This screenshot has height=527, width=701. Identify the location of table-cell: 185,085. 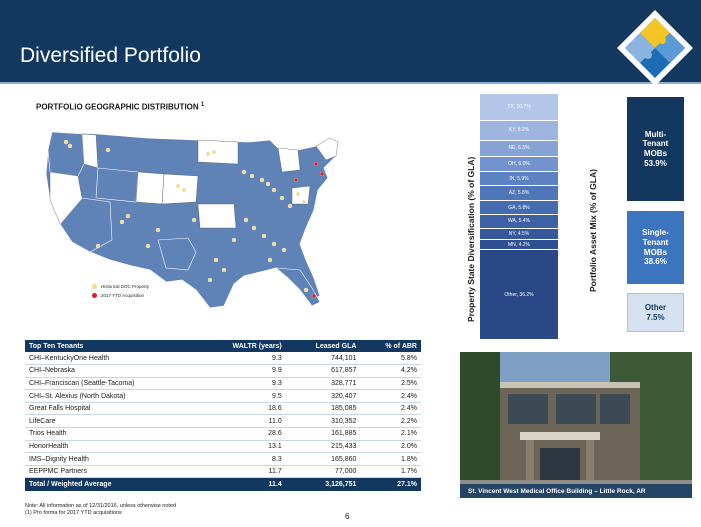
(323, 409).